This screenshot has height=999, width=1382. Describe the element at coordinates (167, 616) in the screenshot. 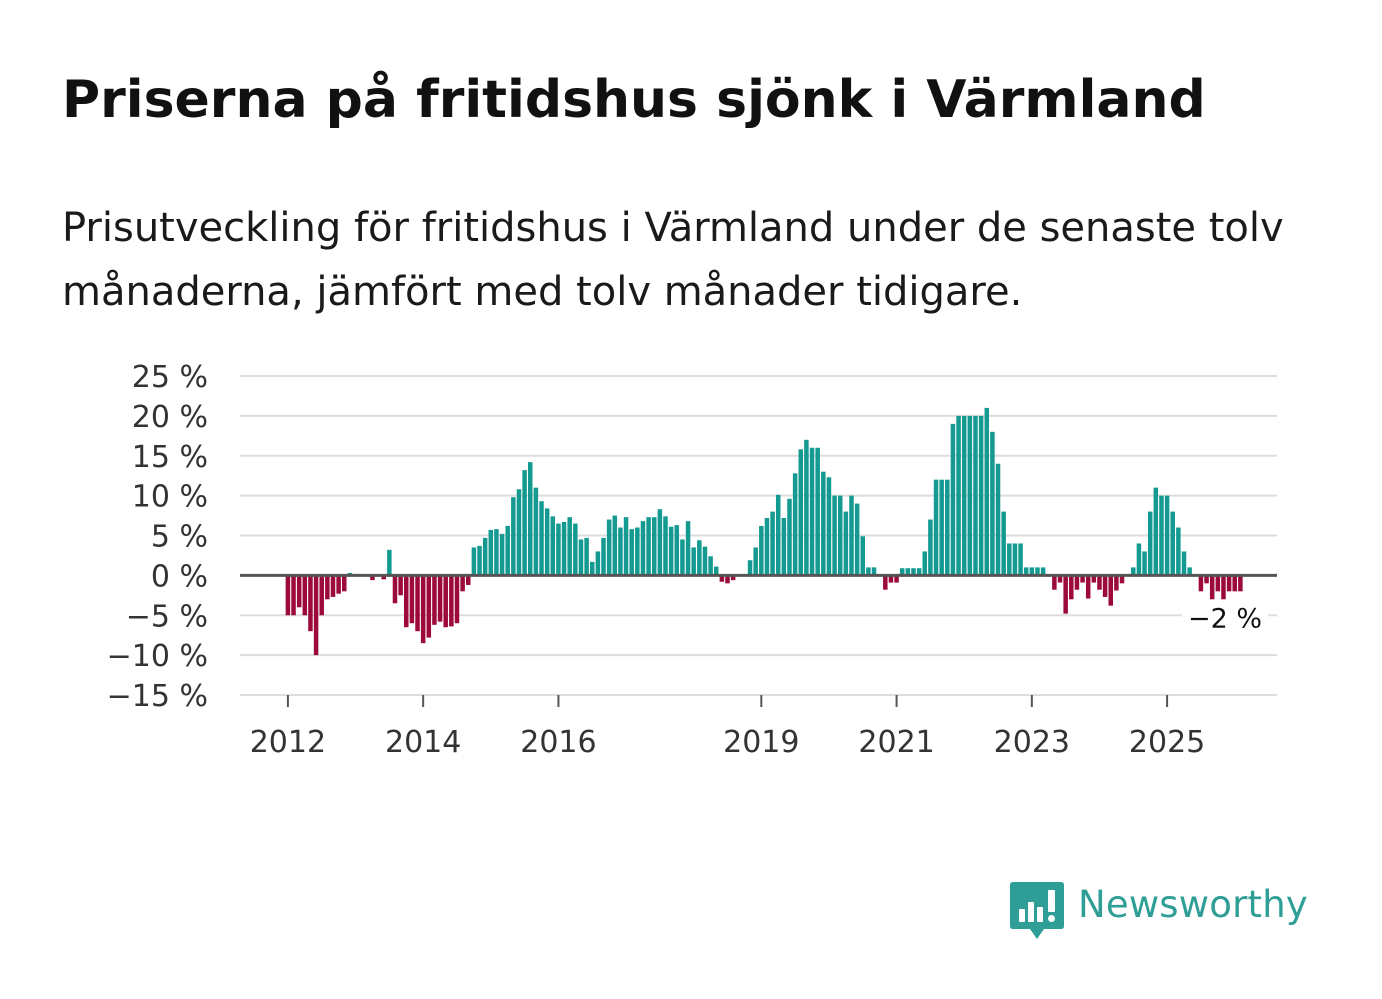

I see `y-tick-label: −5 %` at that location.